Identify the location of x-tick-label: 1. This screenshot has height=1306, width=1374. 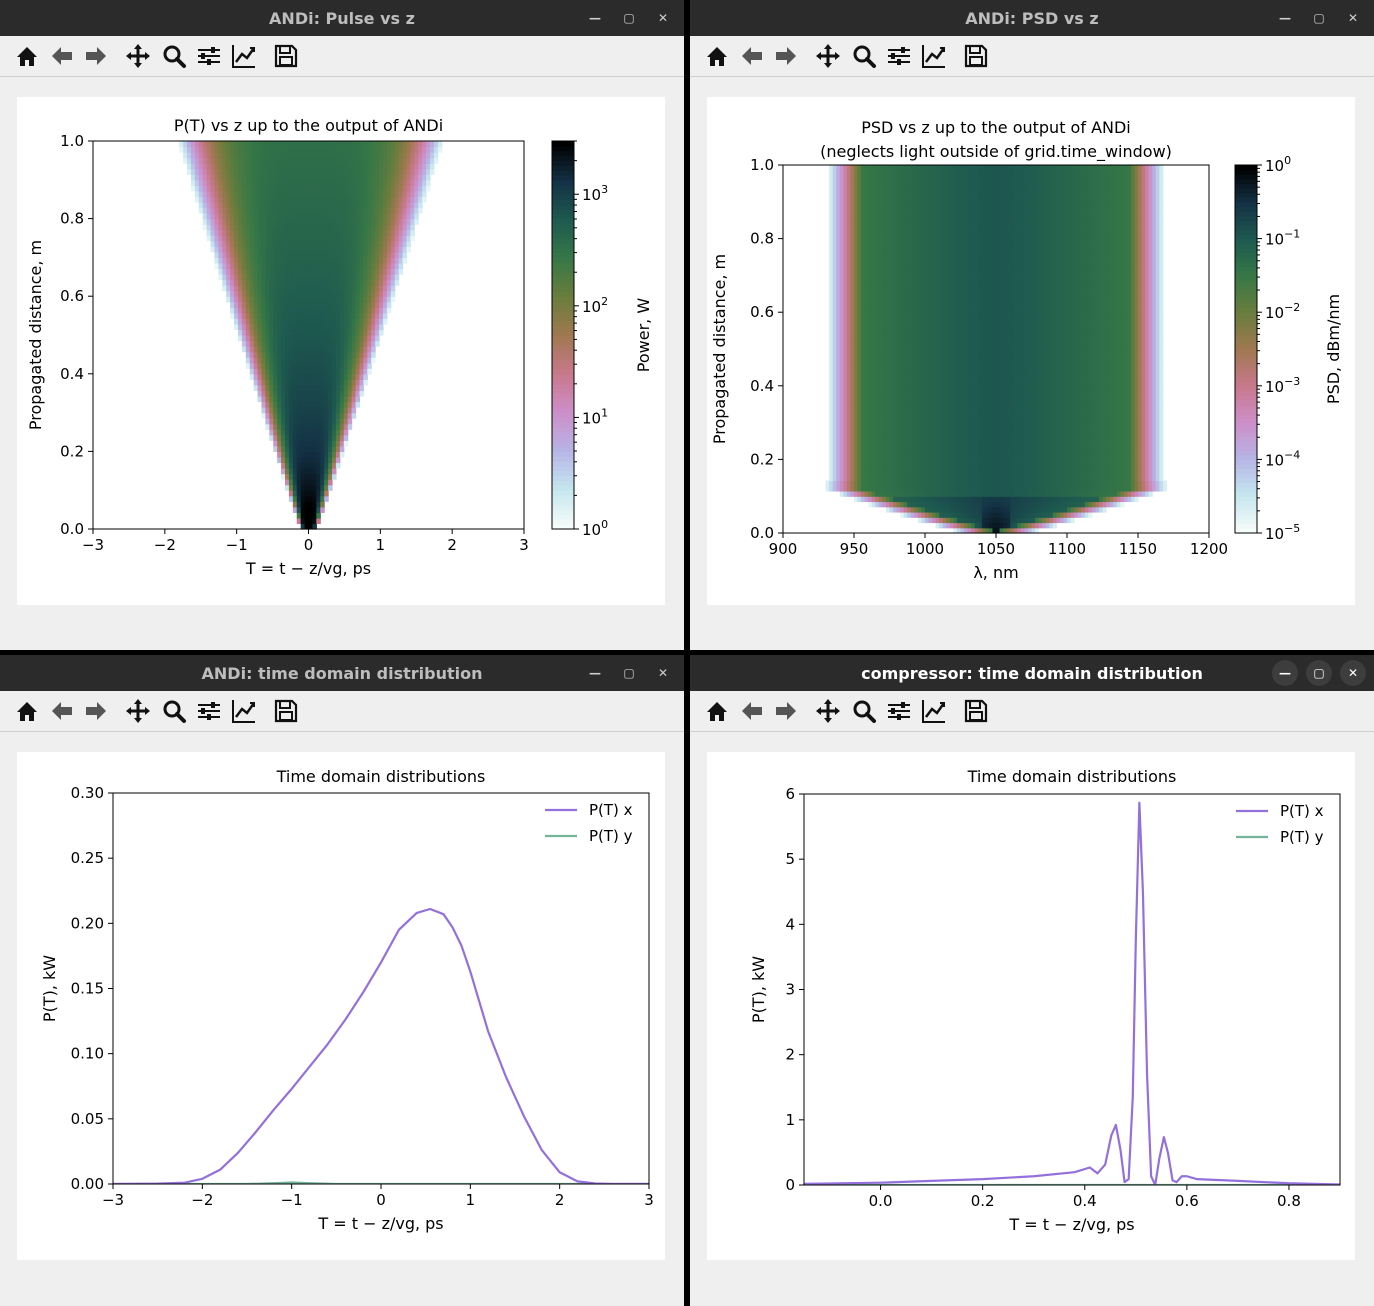
(381, 545).